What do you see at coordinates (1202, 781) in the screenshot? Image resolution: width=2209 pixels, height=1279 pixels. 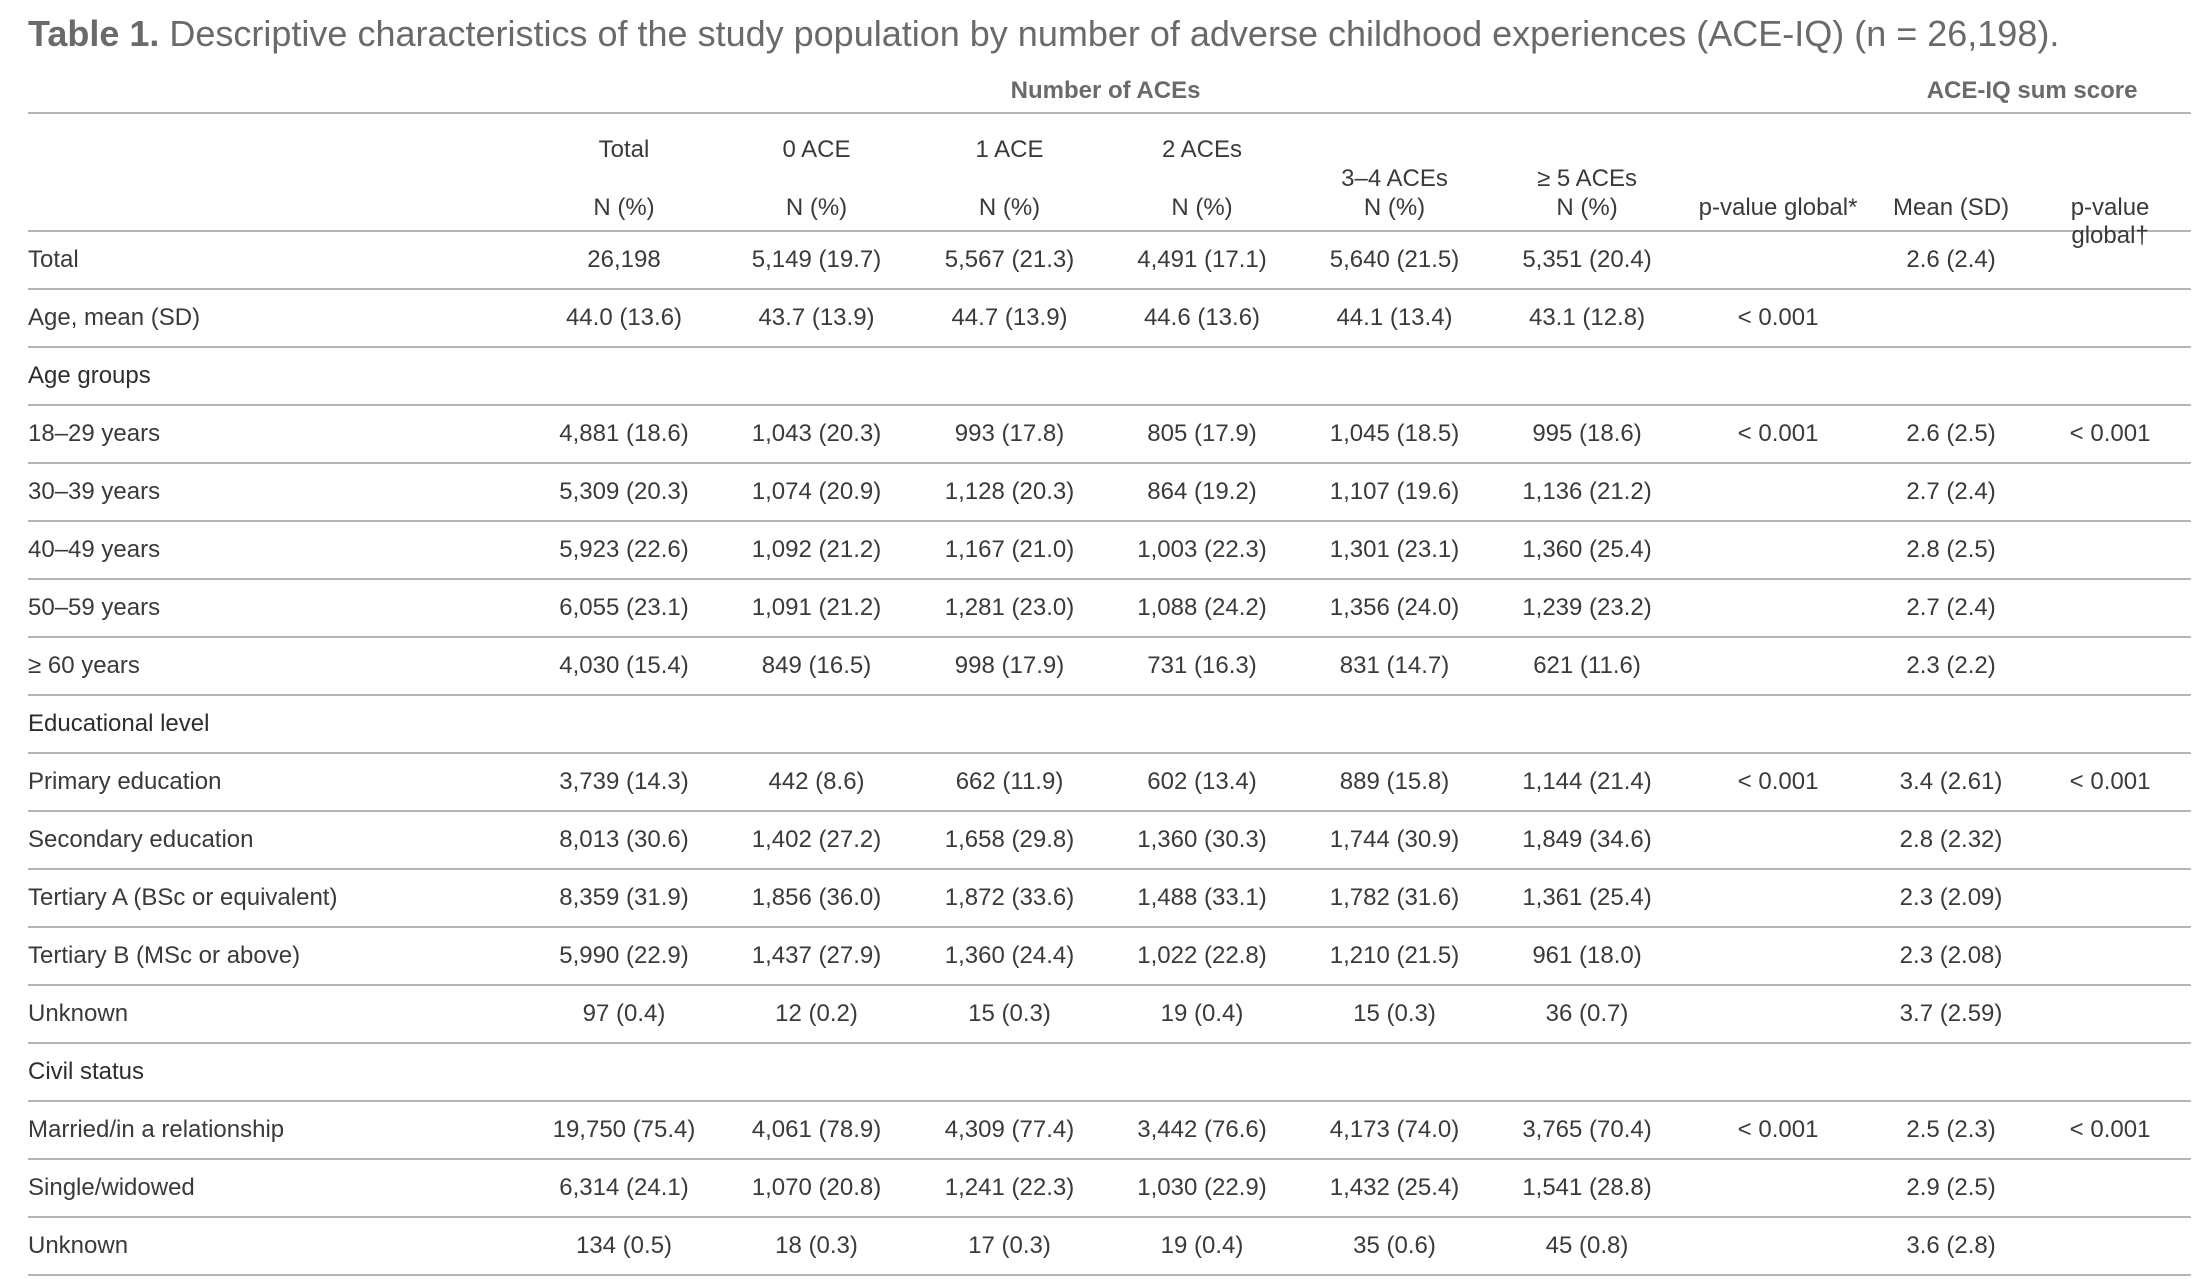 I see `table-cell: 602 (13.4)` at bounding box center [1202, 781].